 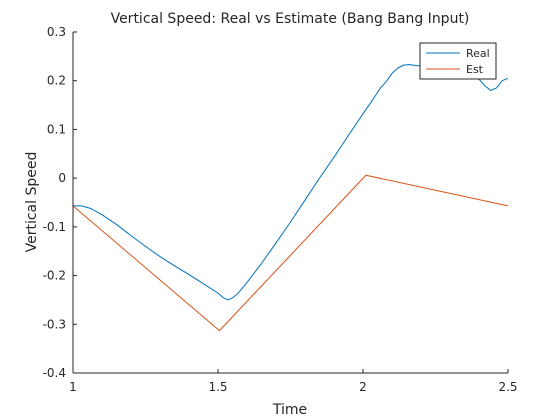 I want to click on legend: Real Est, so click(x=458, y=61).